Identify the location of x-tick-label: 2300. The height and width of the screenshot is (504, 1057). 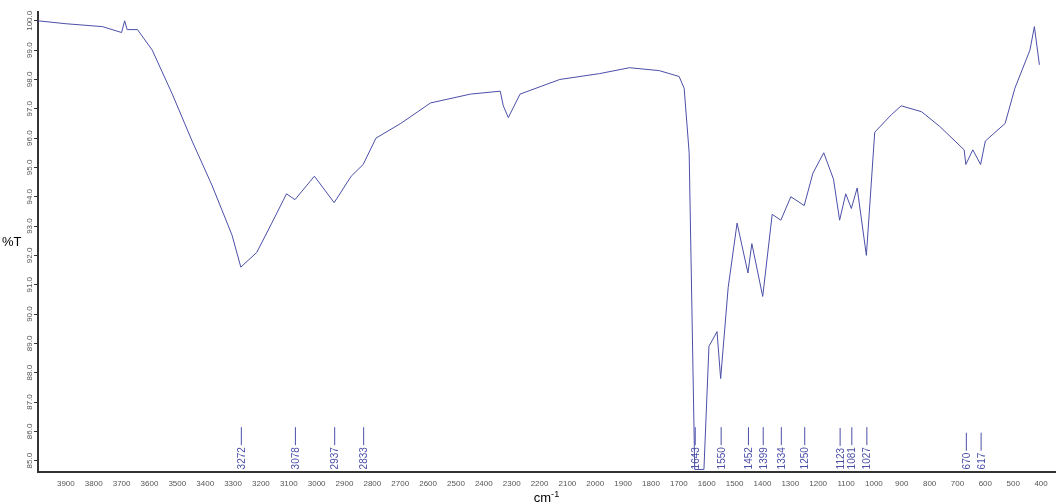
(512, 484).